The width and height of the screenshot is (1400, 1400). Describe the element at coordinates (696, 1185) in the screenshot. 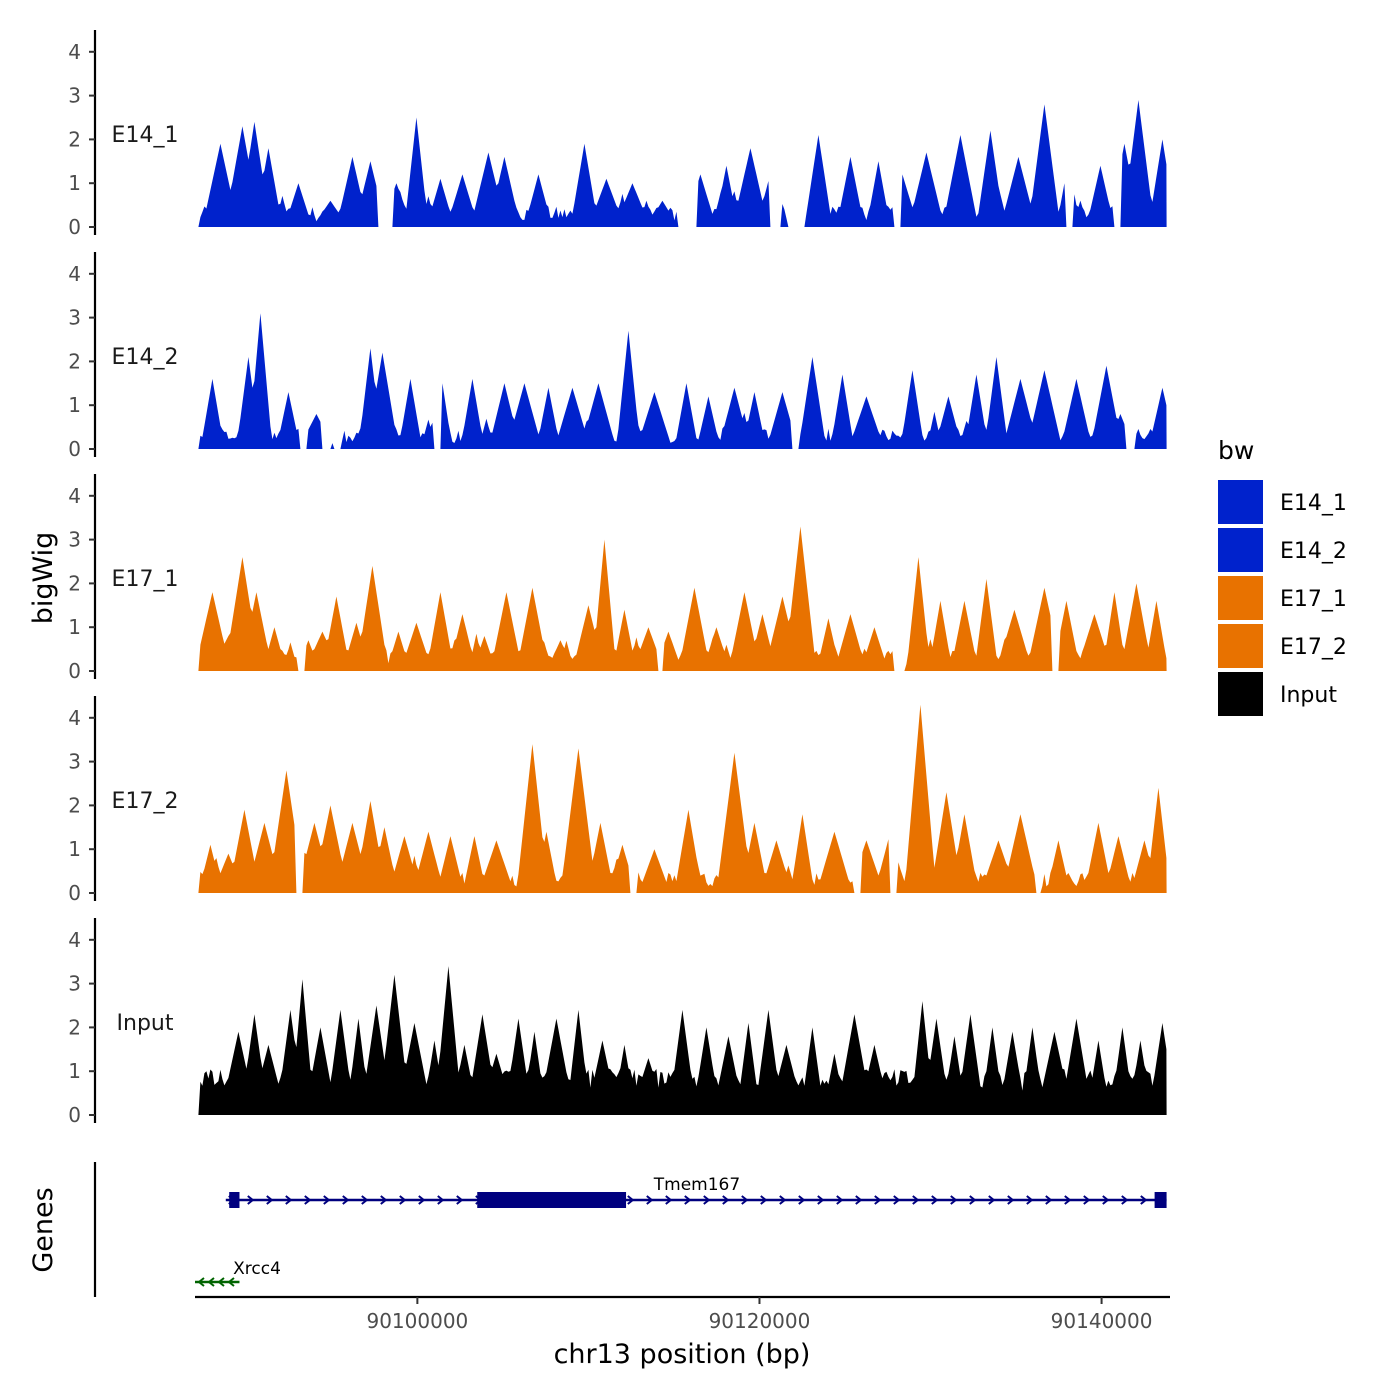

I see `gene-label: Tmem167` at that location.